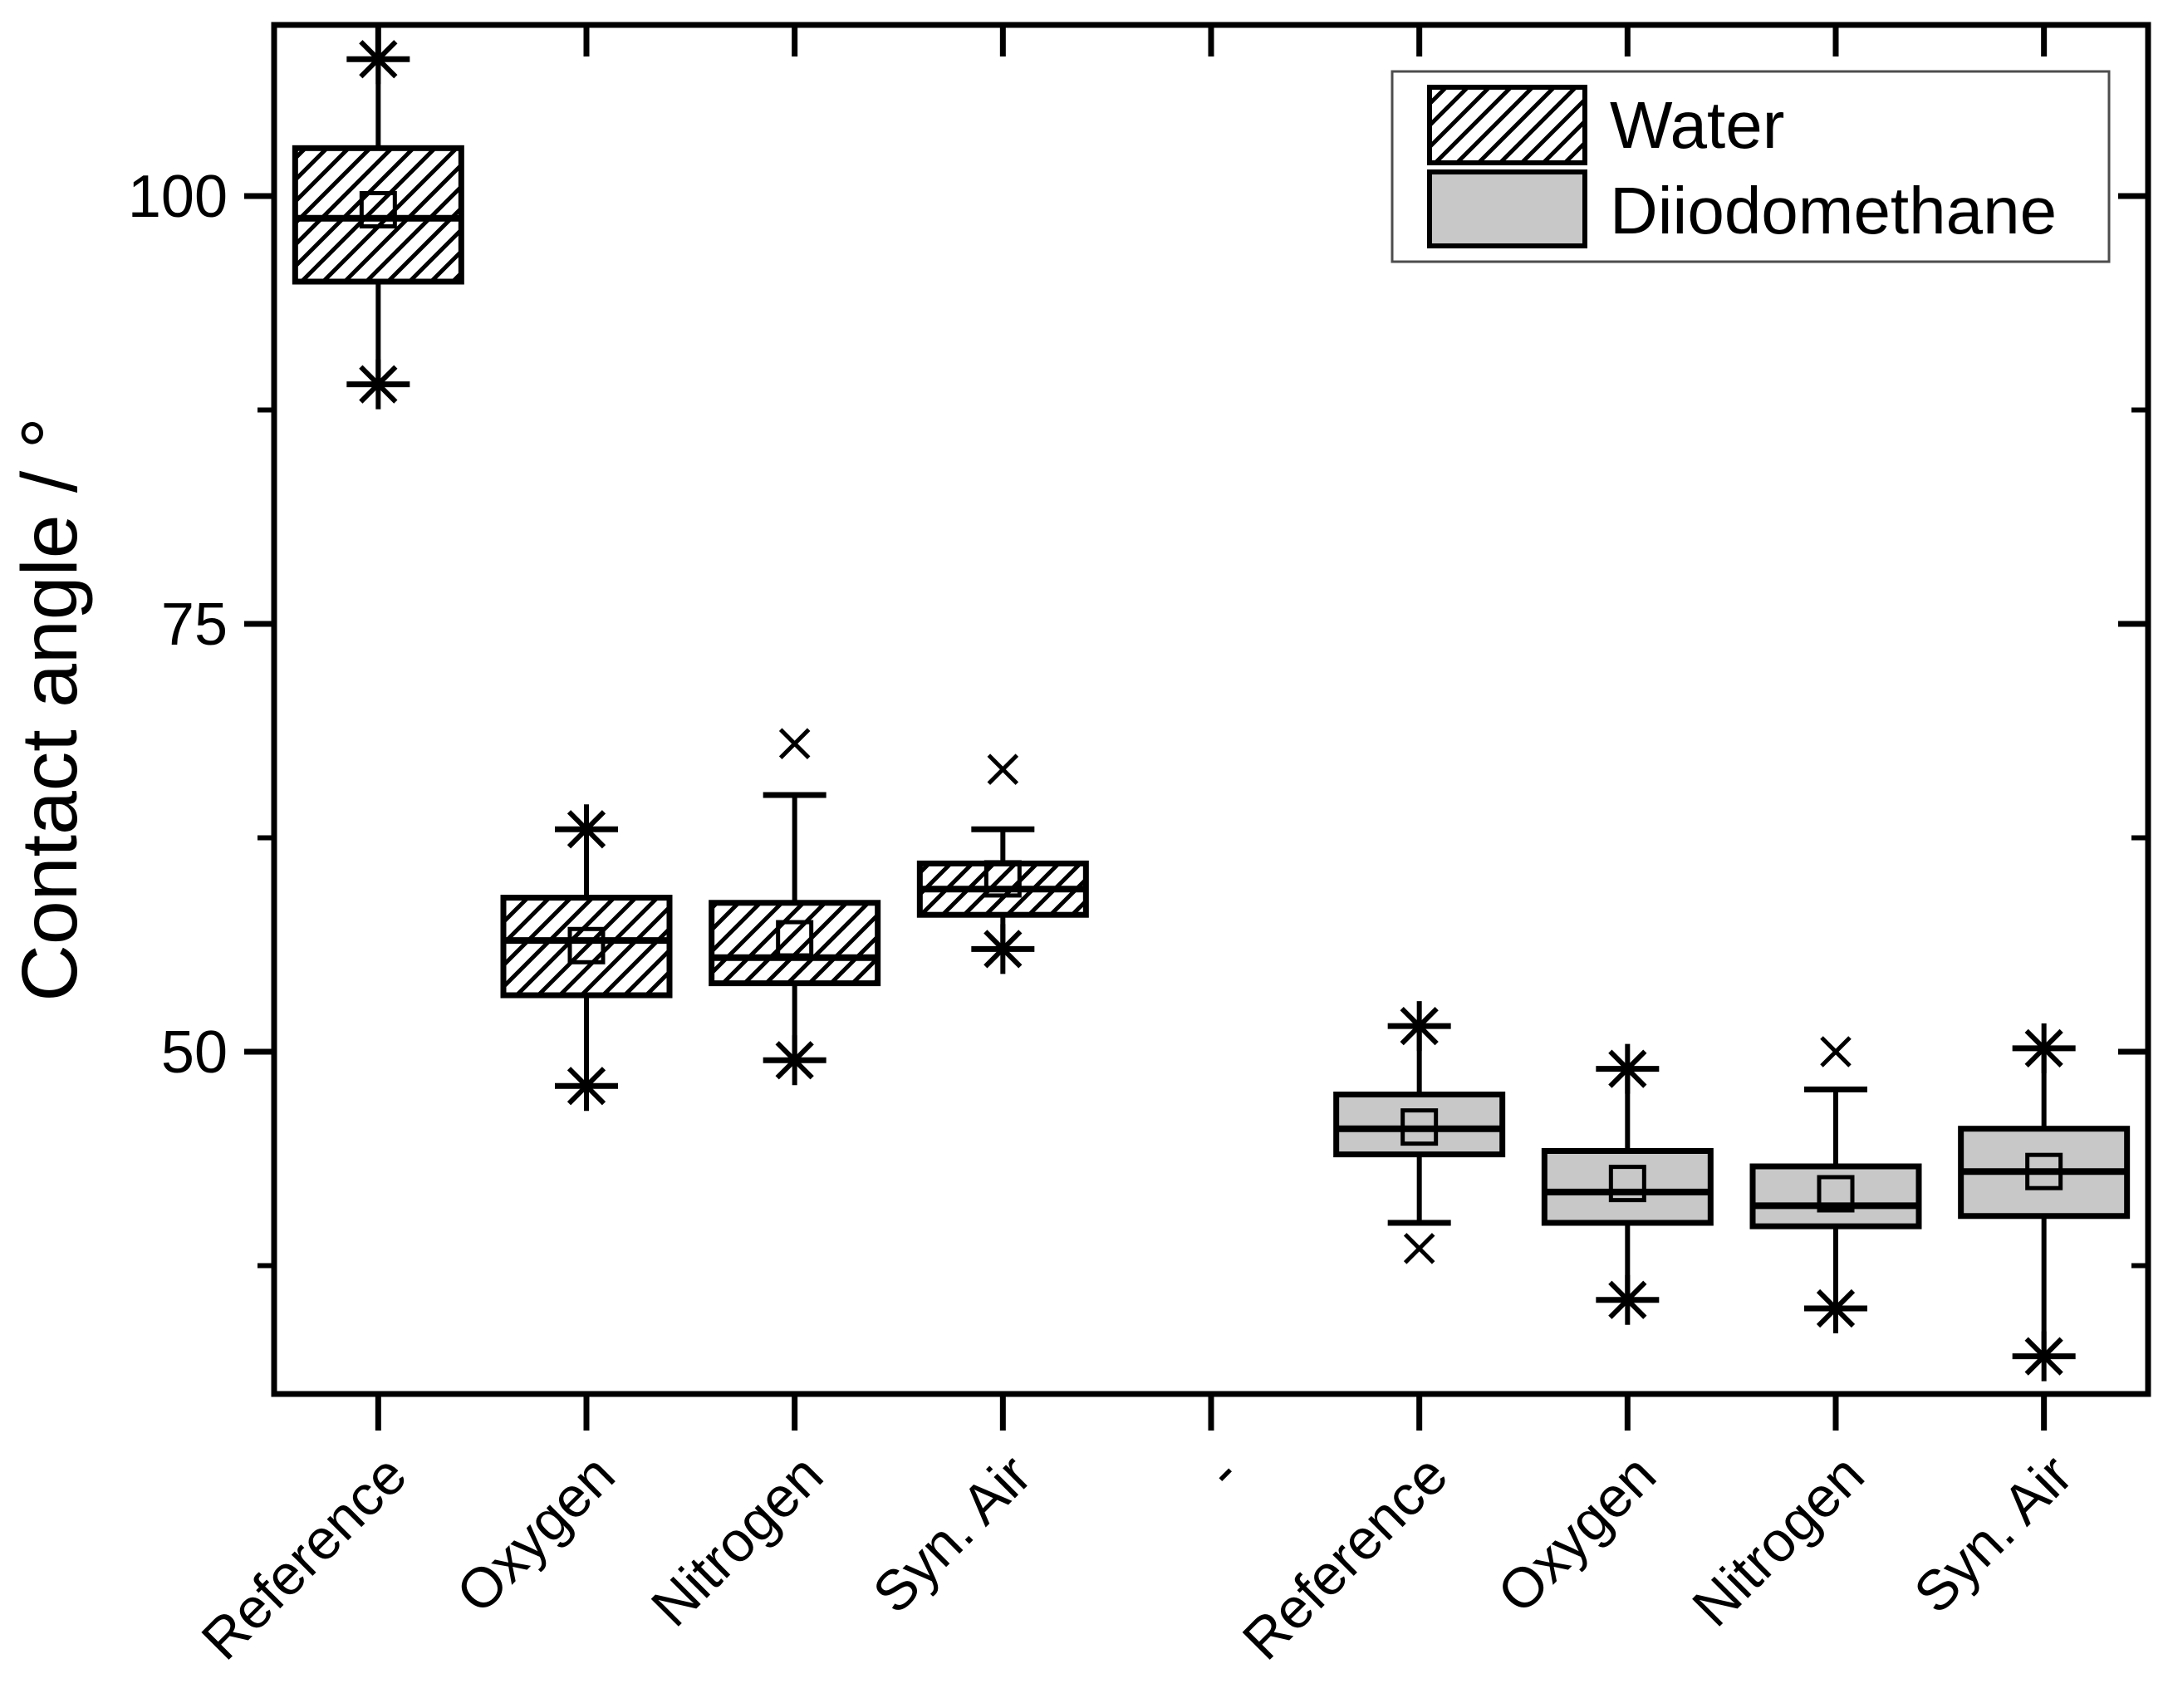  Describe the element at coordinates (1507, 208) in the screenshot. I see `legend-swatch-diiodomethane` at that location.